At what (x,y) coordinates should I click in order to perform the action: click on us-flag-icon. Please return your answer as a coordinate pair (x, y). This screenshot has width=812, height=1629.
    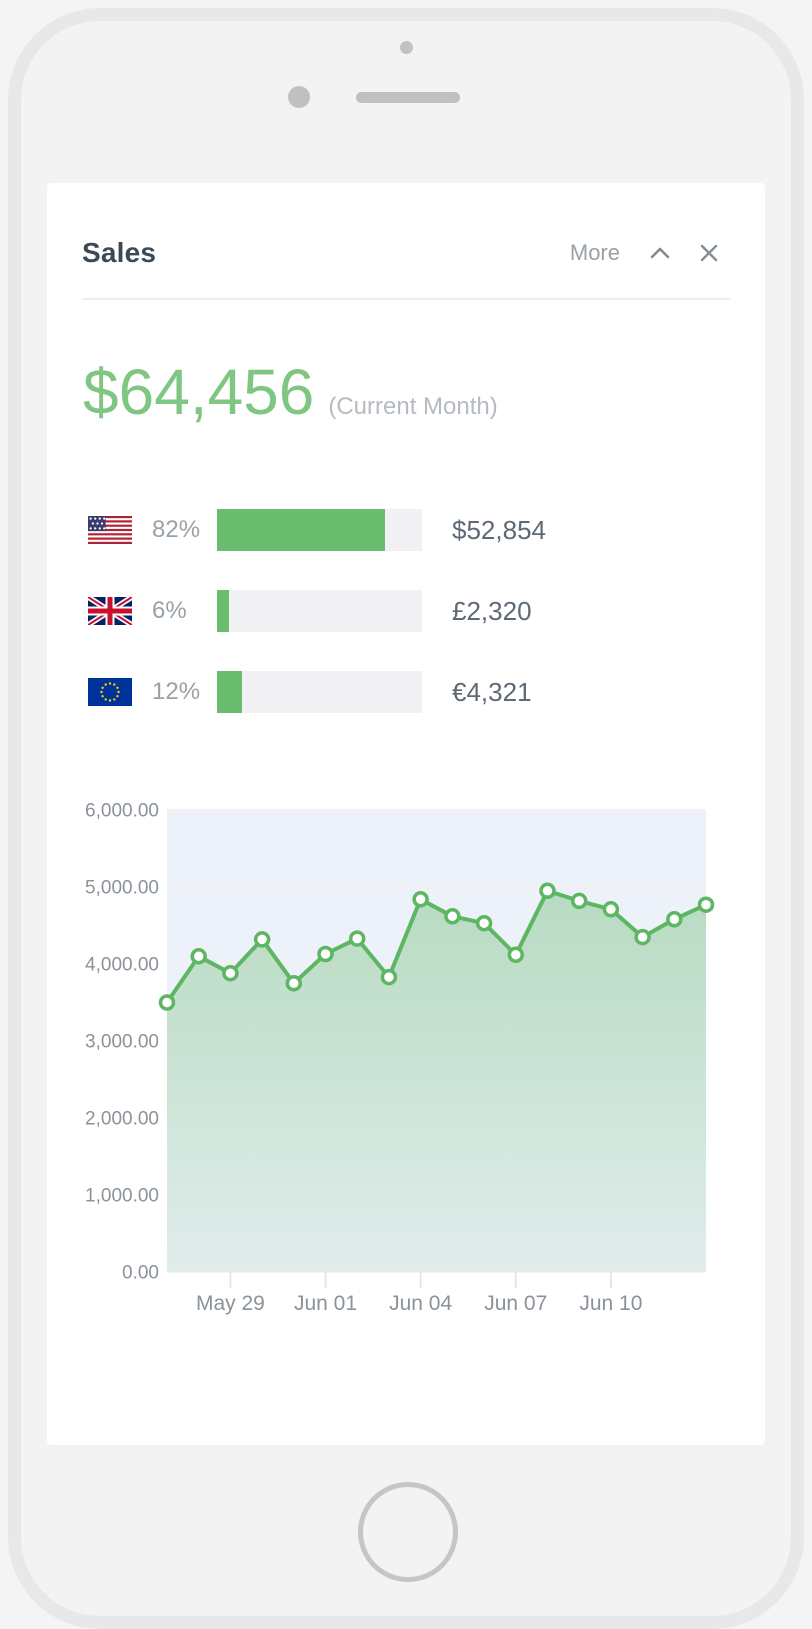
    Looking at the image, I should click on (110, 530).